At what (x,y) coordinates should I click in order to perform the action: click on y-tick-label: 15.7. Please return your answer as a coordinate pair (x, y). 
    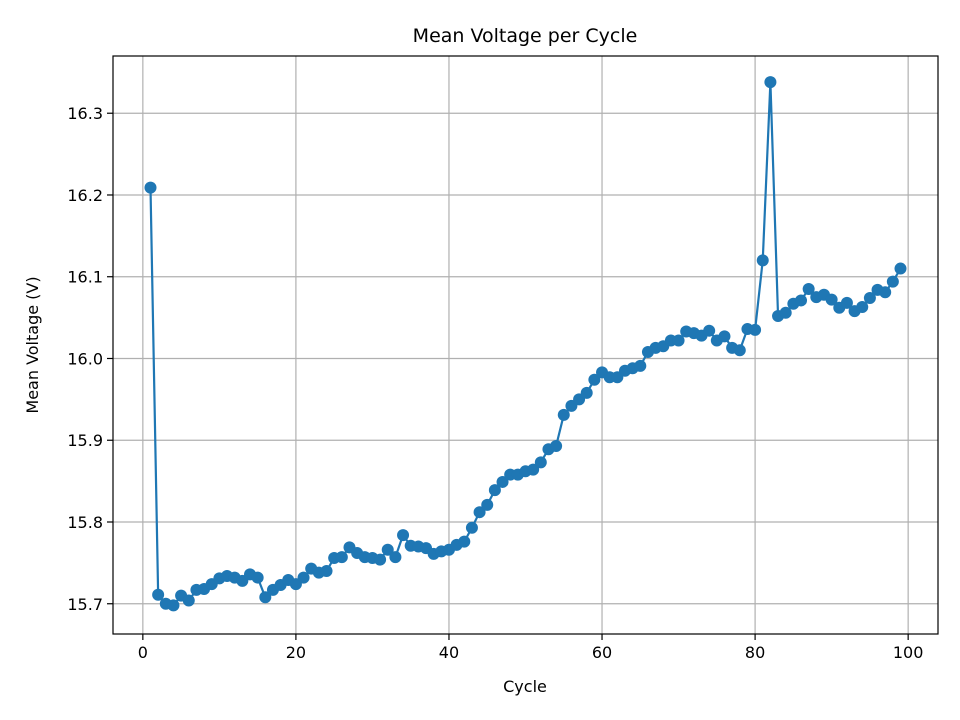
    Looking at the image, I should click on (85, 604).